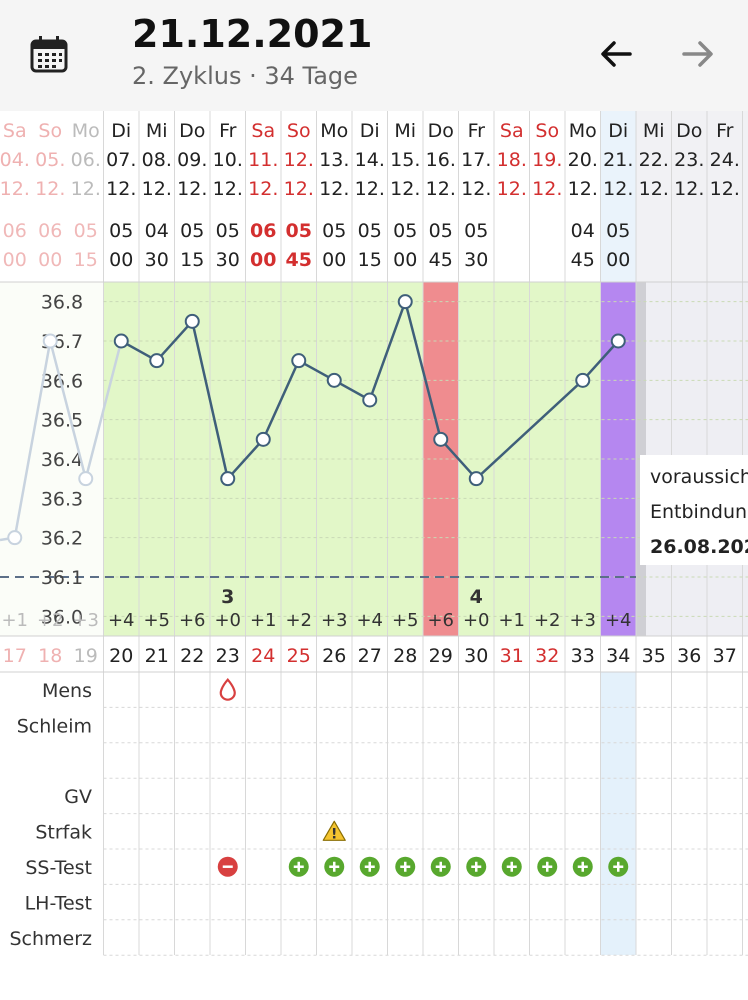 This screenshot has width=748, height=1000. What do you see at coordinates (245, 76) in the screenshot?
I see `cycle-info: 2. Zyklus · 34 Tage` at bounding box center [245, 76].